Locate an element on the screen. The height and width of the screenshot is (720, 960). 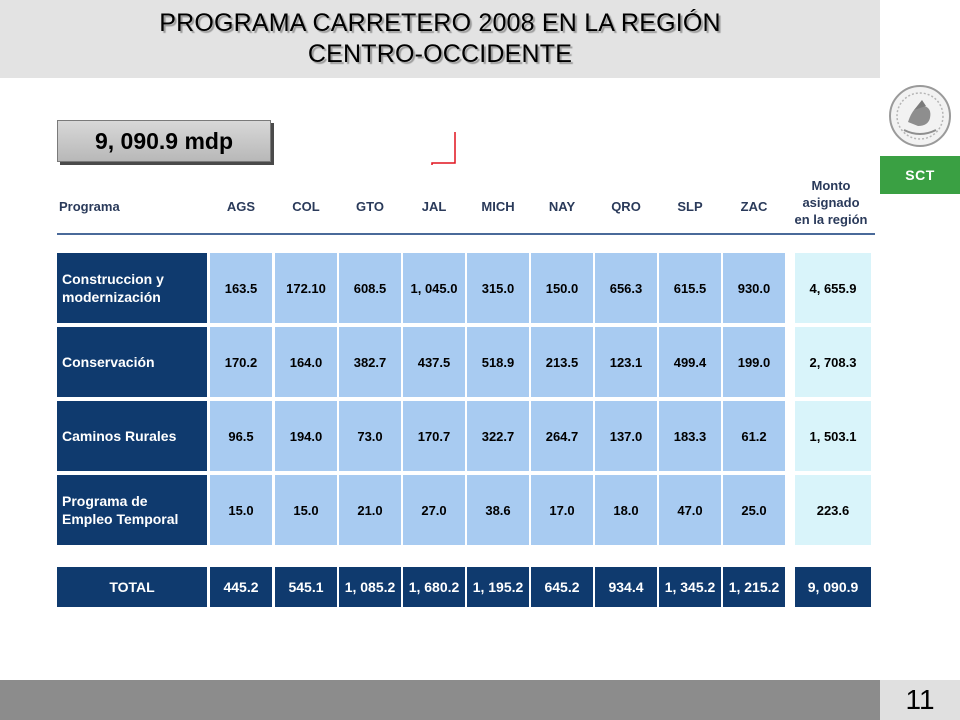
value-cell-qro: 656.3 is located at coordinates (626, 288).